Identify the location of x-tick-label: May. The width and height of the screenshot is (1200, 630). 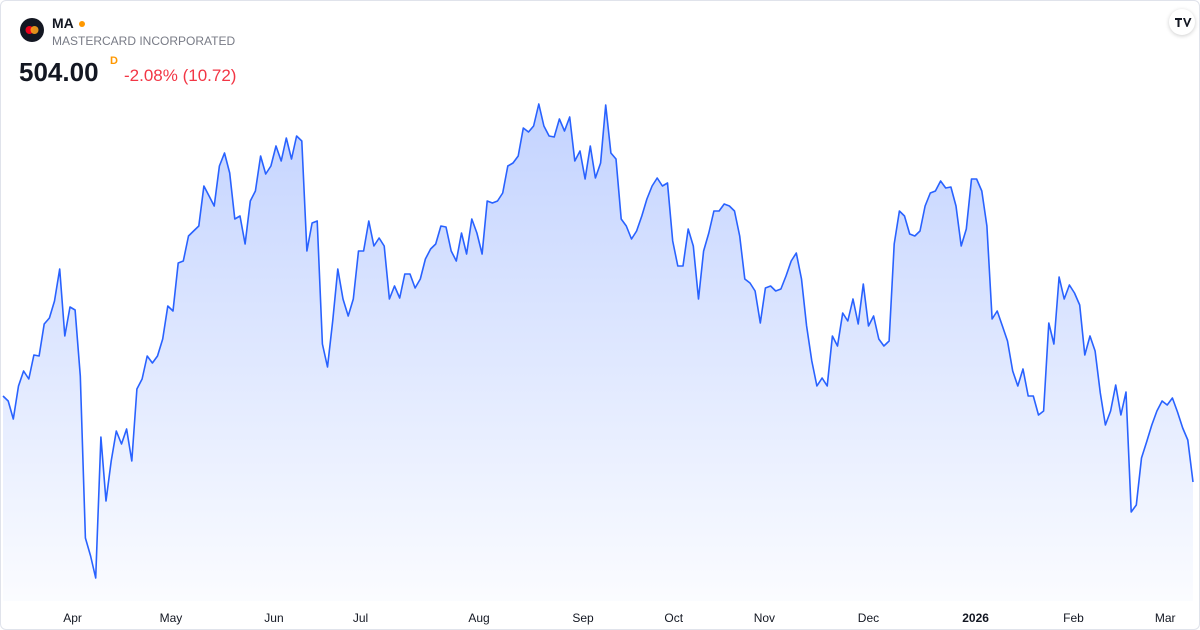
(171, 618).